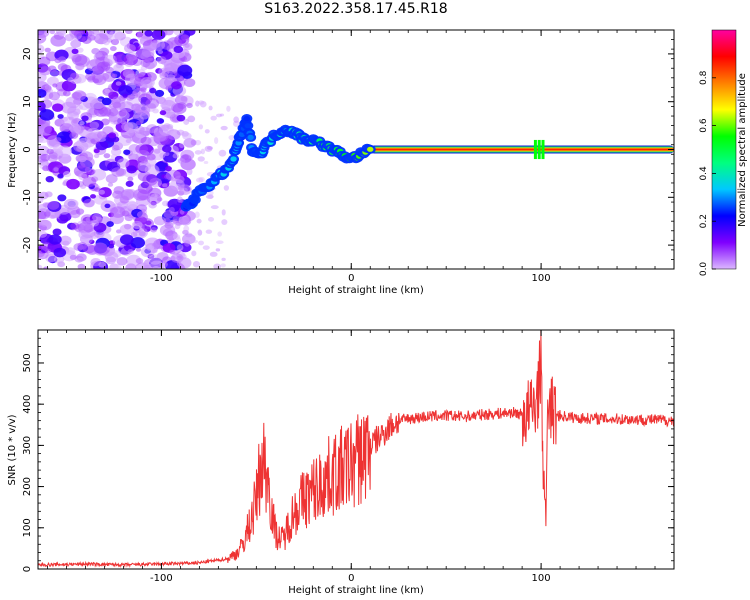 The width and height of the screenshot is (750, 600). What do you see at coordinates (356, 290) in the screenshot?
I see `spectrogram-x-label: Height of straight line (km)` at bounding box center [356, 290].